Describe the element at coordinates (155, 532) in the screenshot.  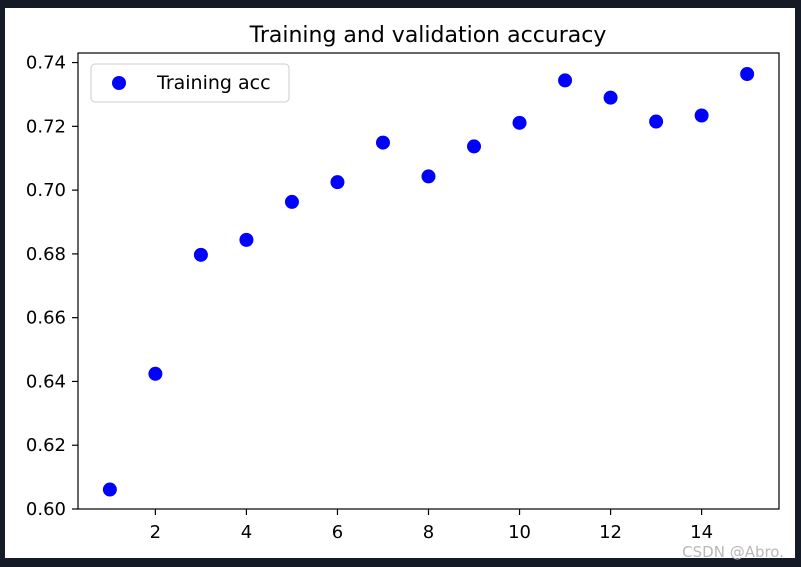
I see `x-tick-label: 2` at that location.